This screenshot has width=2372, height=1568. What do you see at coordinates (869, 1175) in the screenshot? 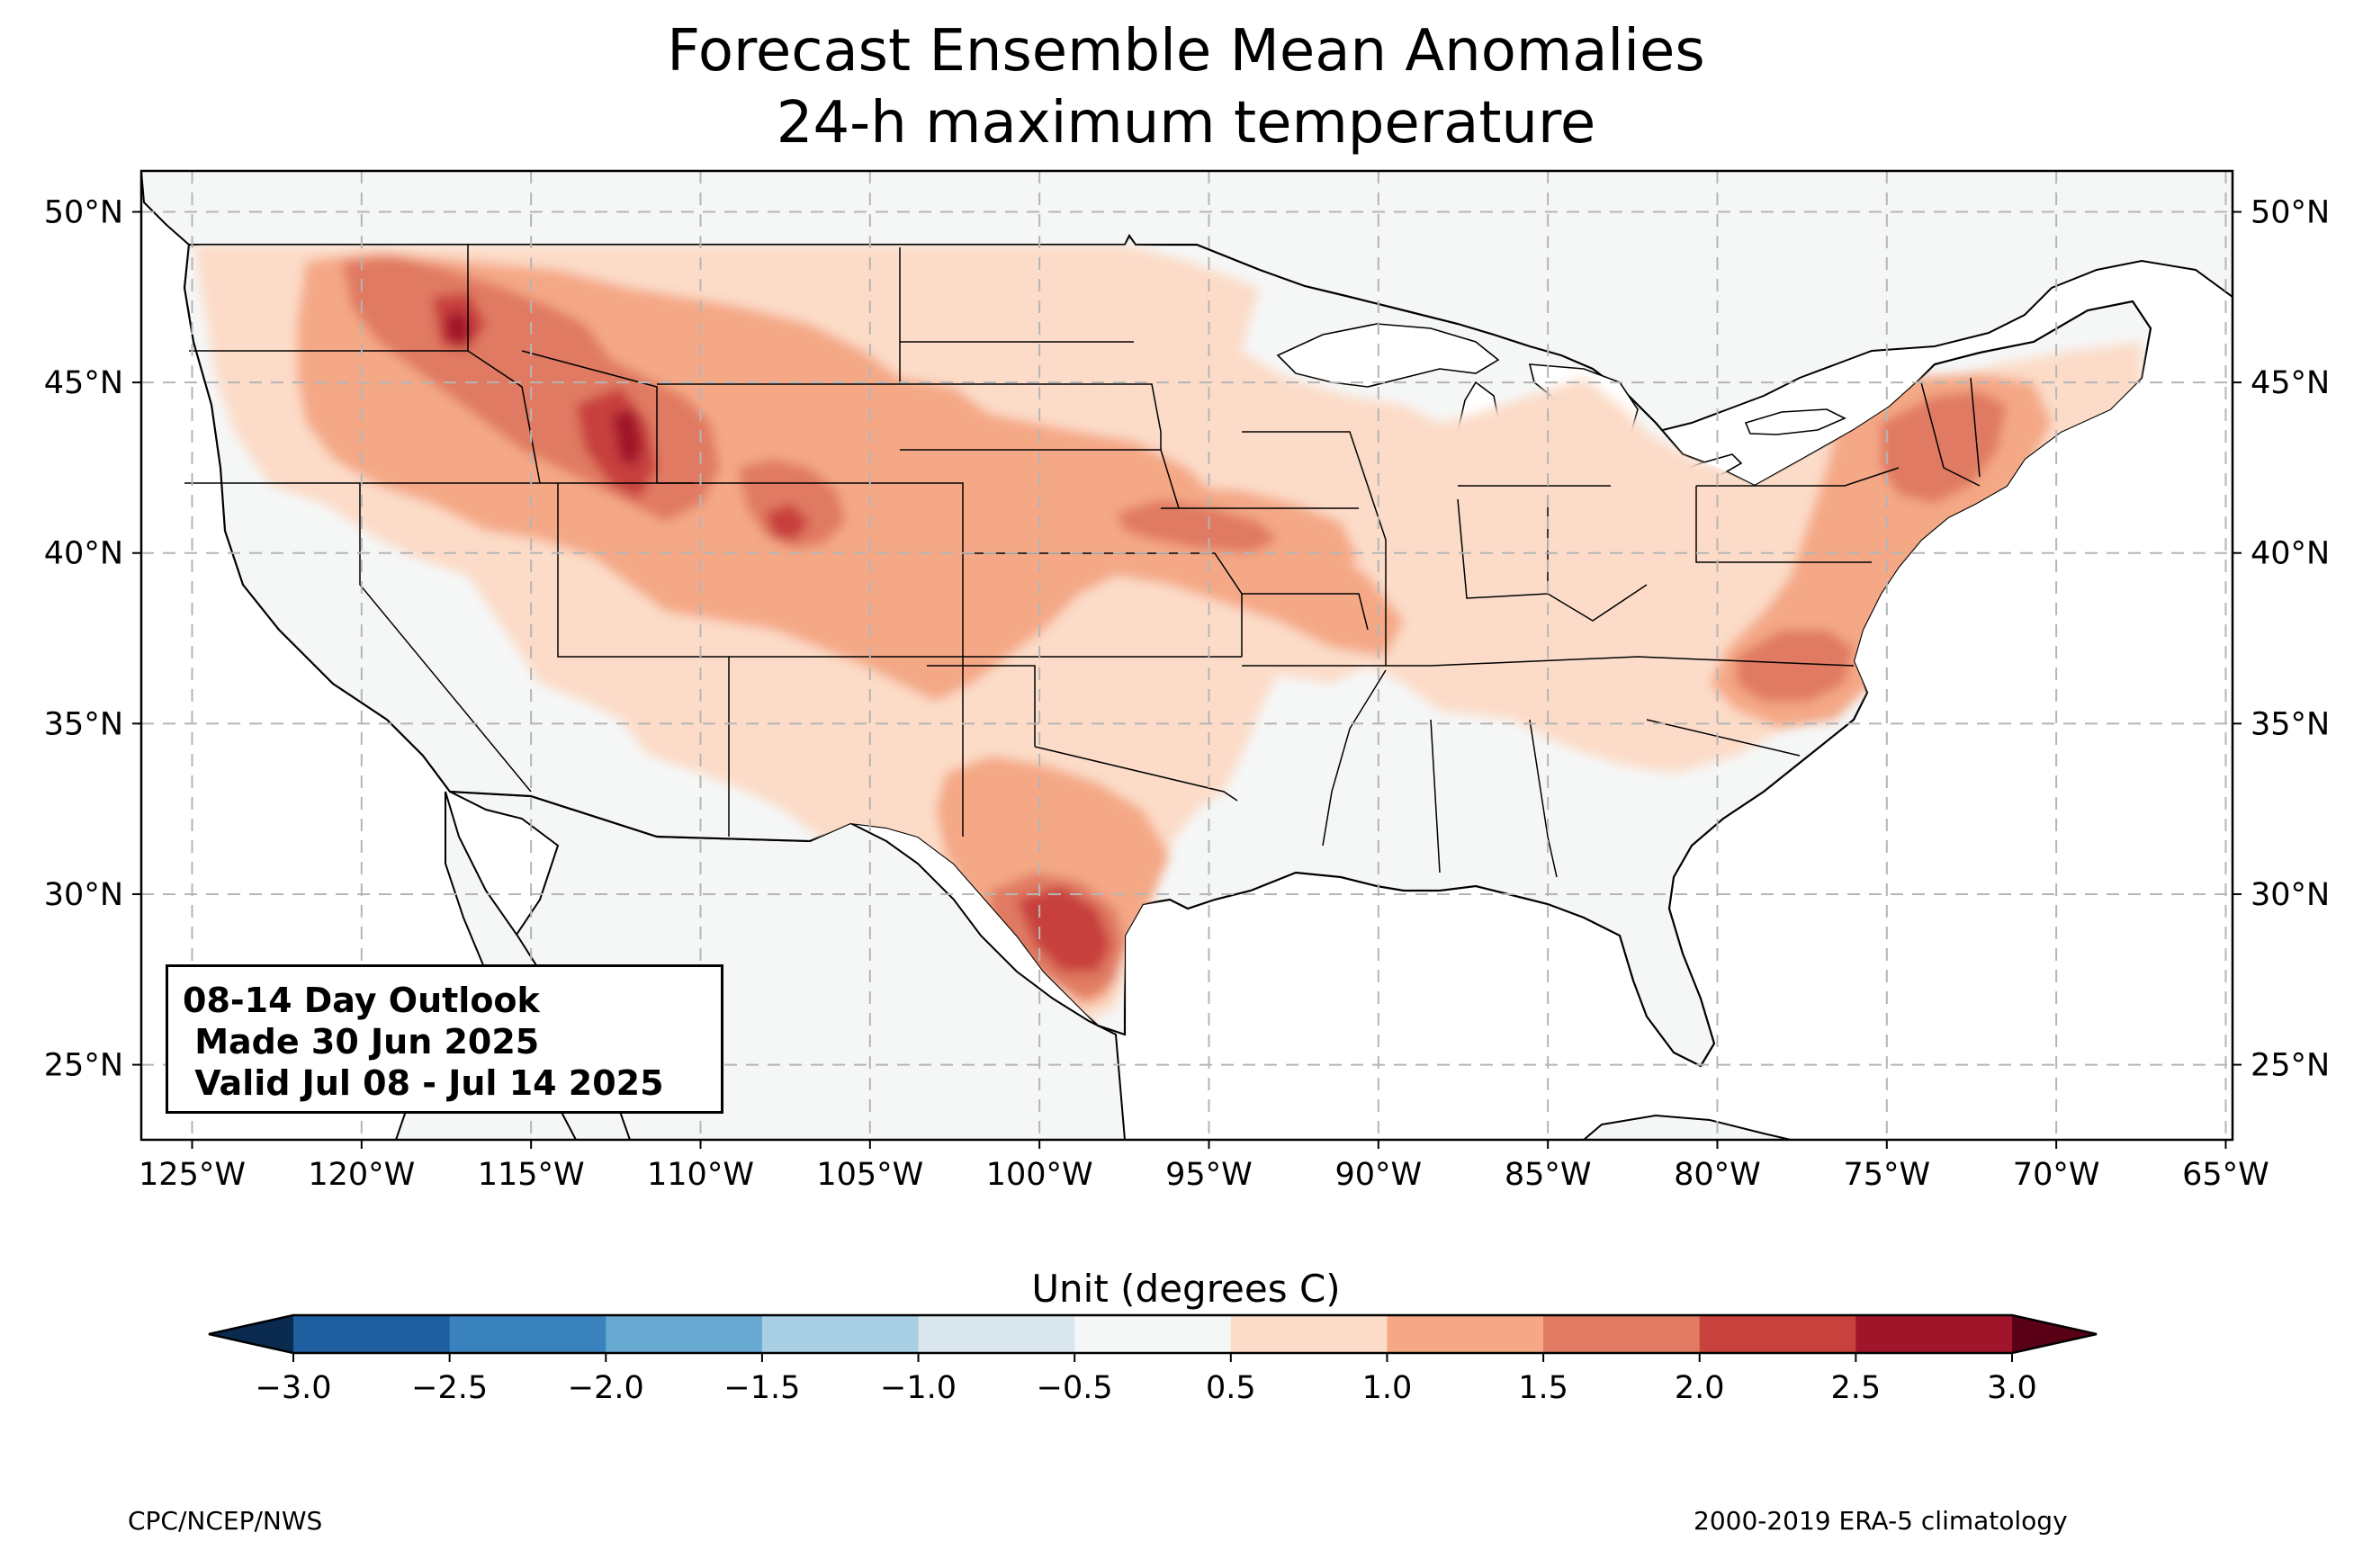
I see `lon-tick-label: 105°W` at bounding box center [869, 1175].